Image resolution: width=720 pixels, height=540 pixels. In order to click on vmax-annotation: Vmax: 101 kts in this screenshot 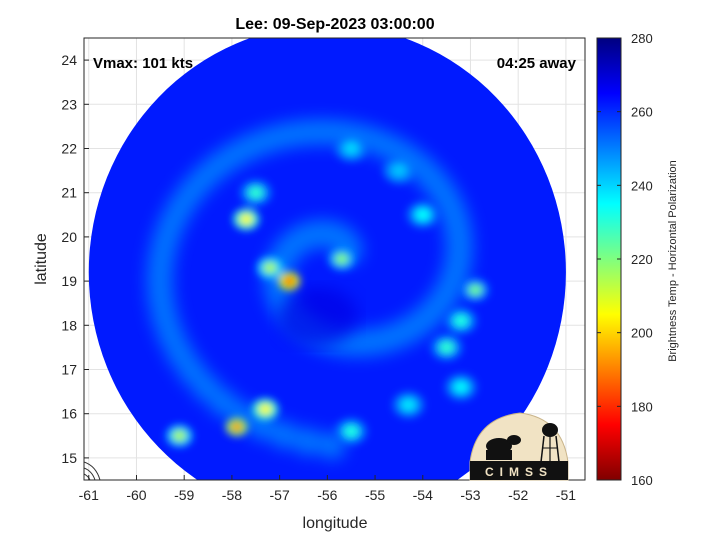, I will do `click(143, 63)`.